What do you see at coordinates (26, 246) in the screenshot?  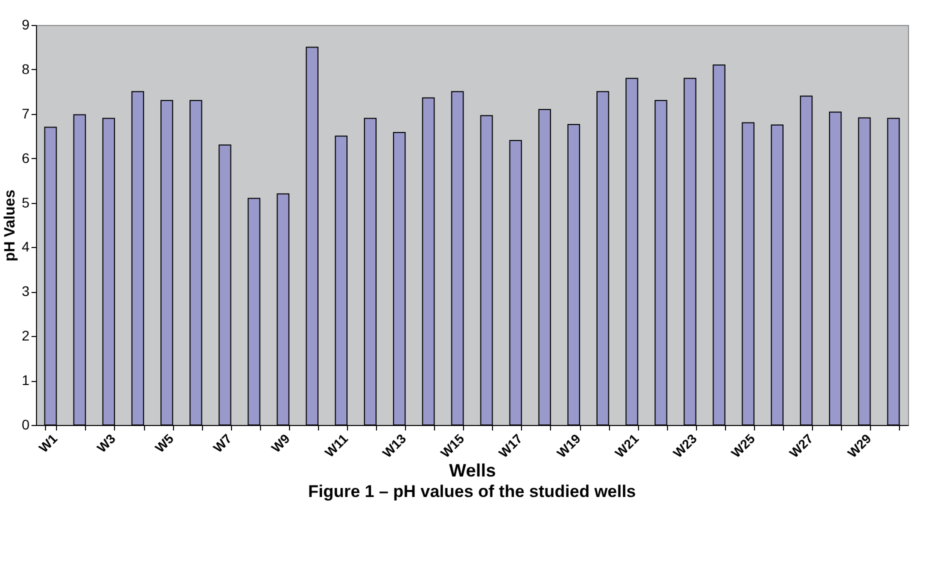 I see `y-tick-label: 4` at bounding box center [26, 246].